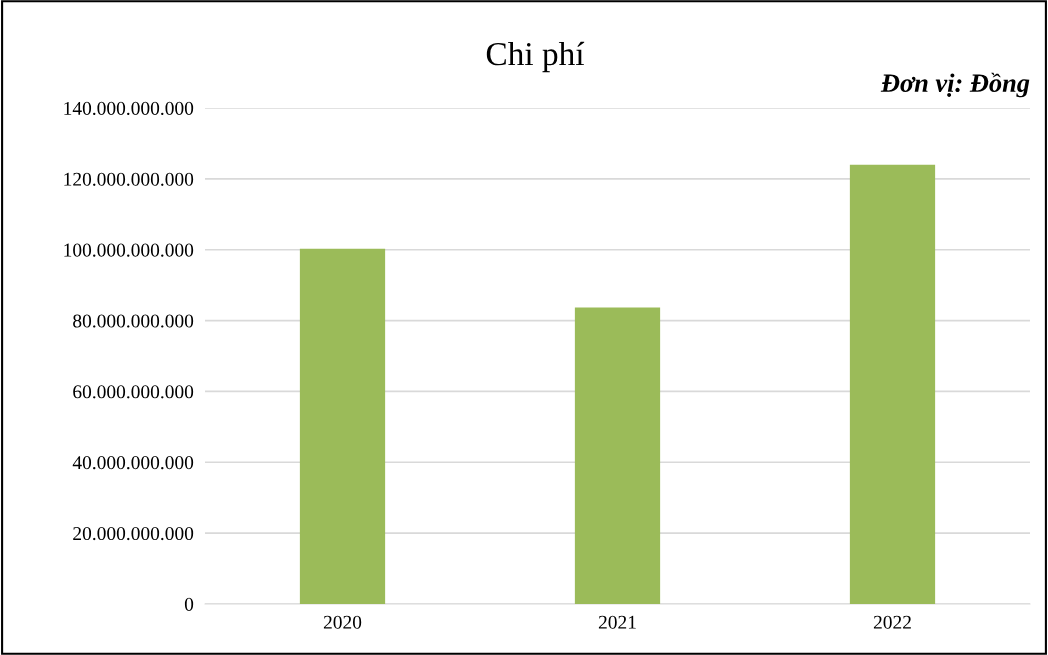  I want to click on x-tick-label: 2022, so click(892, 622).